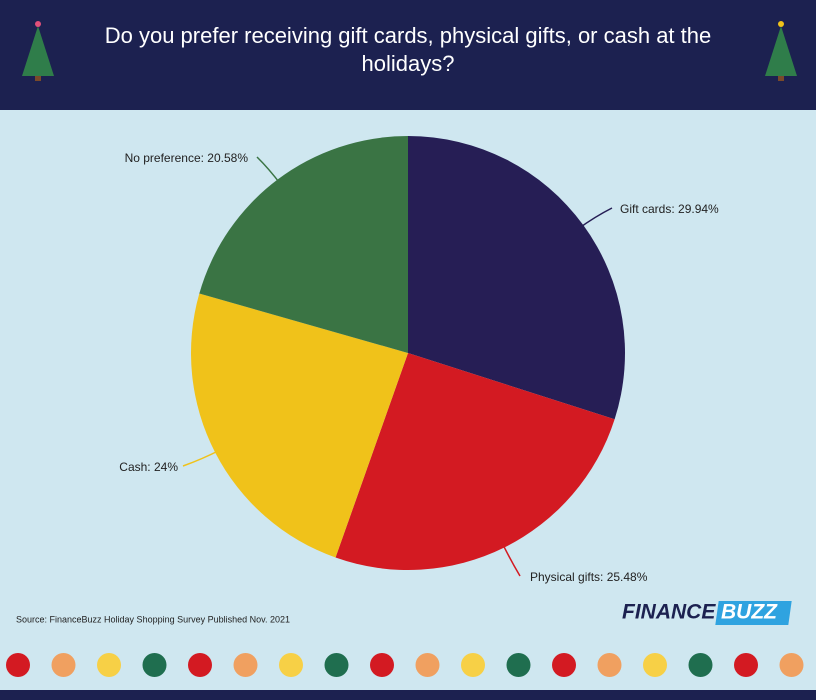 This screenshot has width=816, height=700. I want to click on data-label: Gift cards: 29.94%, so click(669, 209).